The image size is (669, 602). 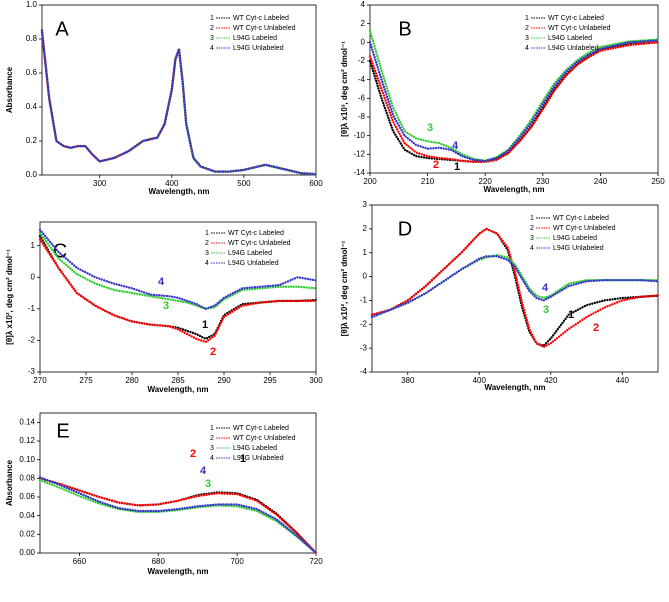 I want to click on x-tick-label: 285, so click(x=178, y=380).